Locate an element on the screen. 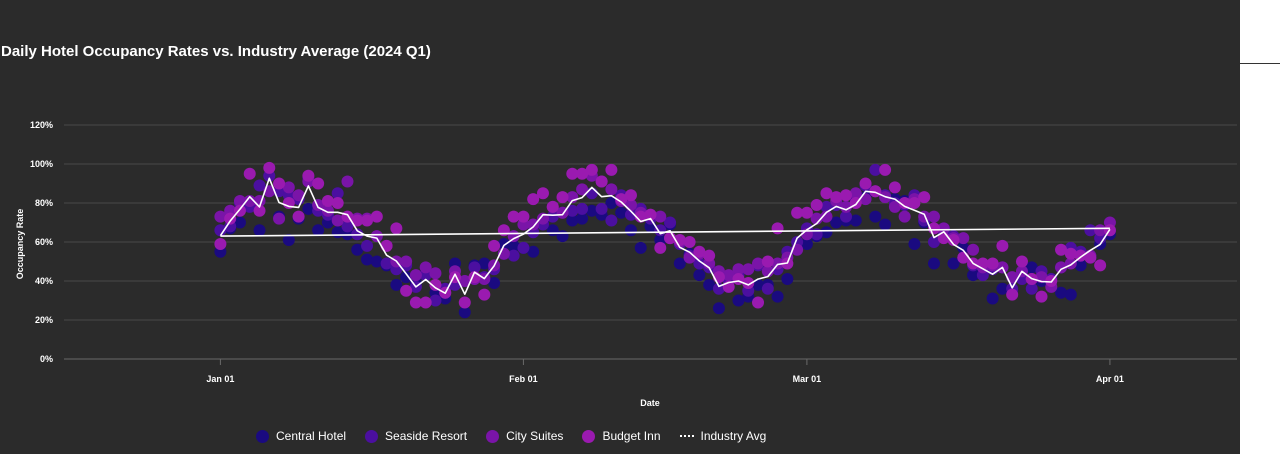 Image resolution: width=1280 pixels, height=454 pixels. legend-item-budget-inn: Budget Inn is located at coordinates (621, 436).